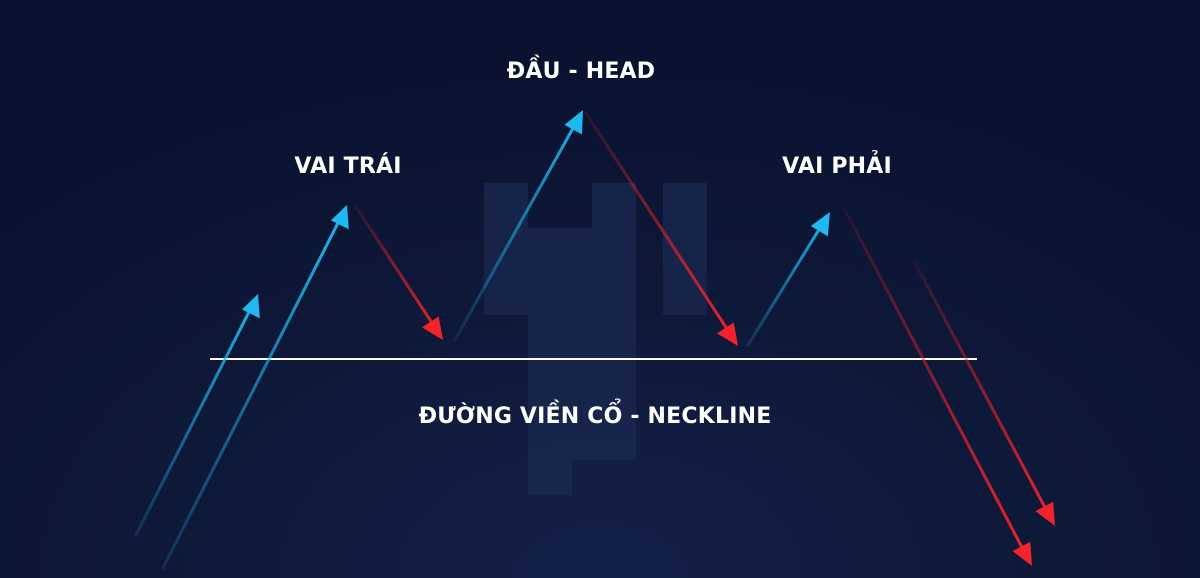 This screenshot has height=578, width=1200. What do you see at coordinates (595, 416) in the screenshot?
I see `neckline-label: ĐƯỜNG VIỀN CỔ - NECKLINE` at bounding box center [595, 416].